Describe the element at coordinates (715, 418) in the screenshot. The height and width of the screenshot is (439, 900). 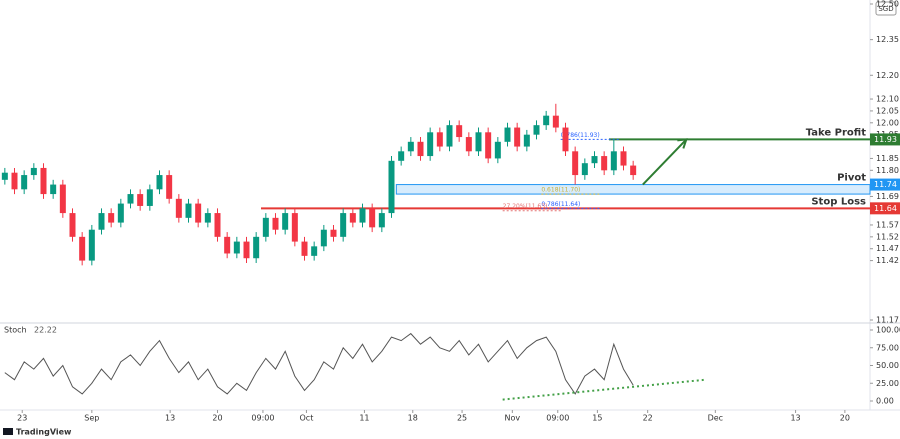
I see `x-tick-label: Dec` at that location.